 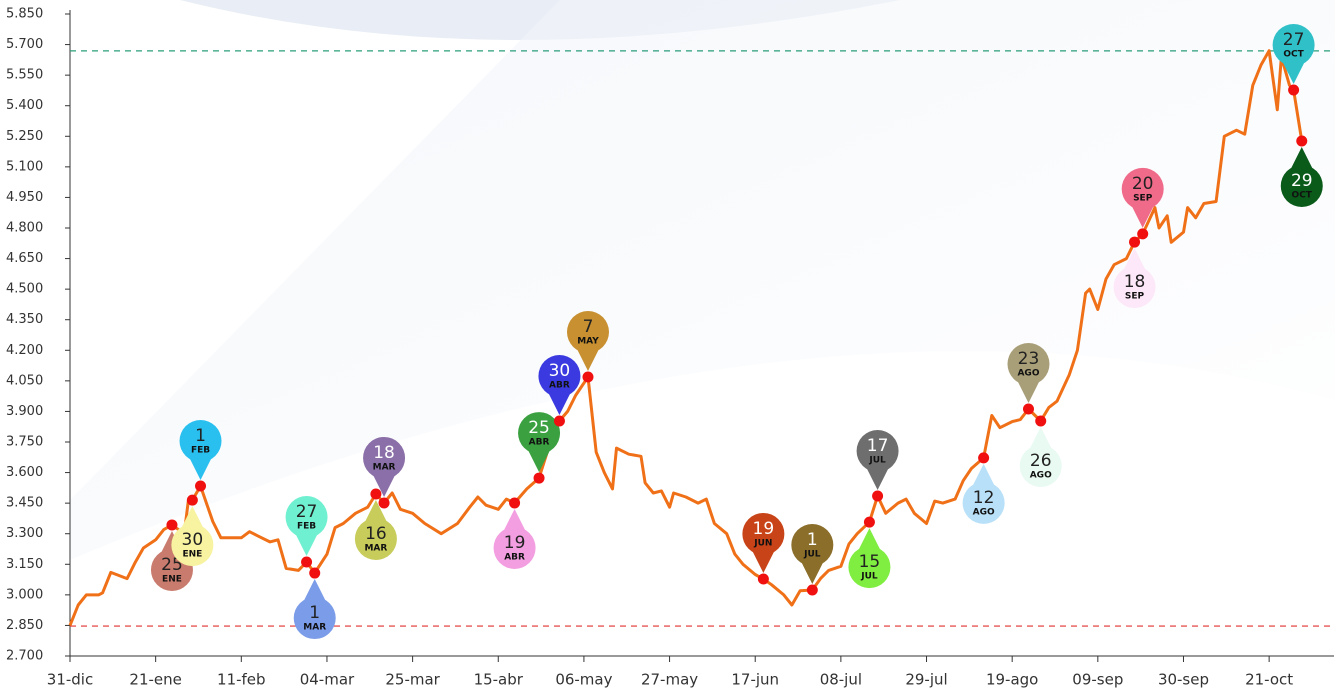 What do you see at coordinates (327, 680) in the screenshot?
I see `x-tick-label: 04-mar` at bounding box center [327, 680].